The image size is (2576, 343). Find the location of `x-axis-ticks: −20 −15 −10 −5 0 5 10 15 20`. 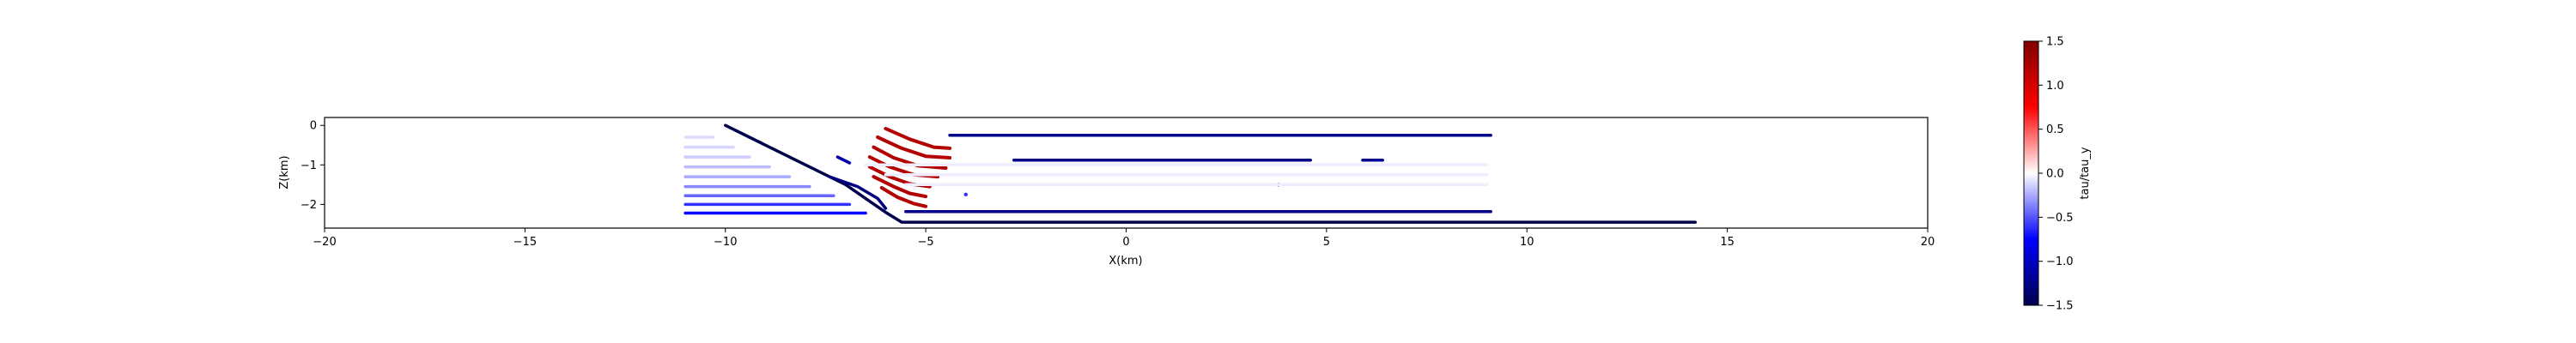

x-axis-ticks: −20 −15 −10 −5 0 5 10 15 20 is located at coordinates (1124, 238).